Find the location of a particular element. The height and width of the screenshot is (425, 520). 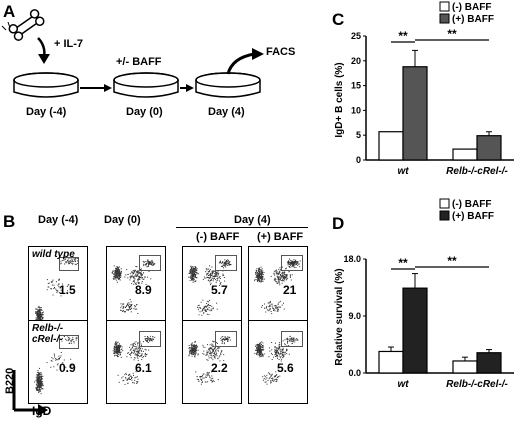

col-header-day-4: Day (4) is located at coordinates (252, 220).